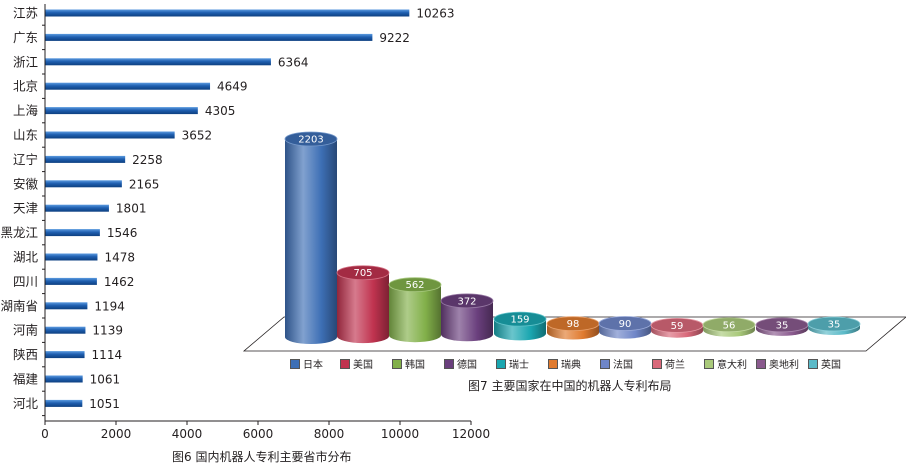 This screenshot has height=466, width=906. Describe the element at coordinates (415, 310) in the screenshot. I see `cylinder-bar: 562` at that location.